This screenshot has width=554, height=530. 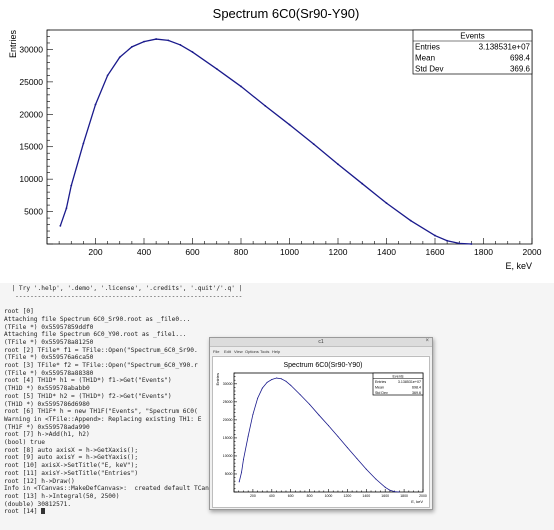 What do you see at coordinates (520, 58) in the screenshot?
I see `stats-value: 698.4` at bounding box center [520, 58].